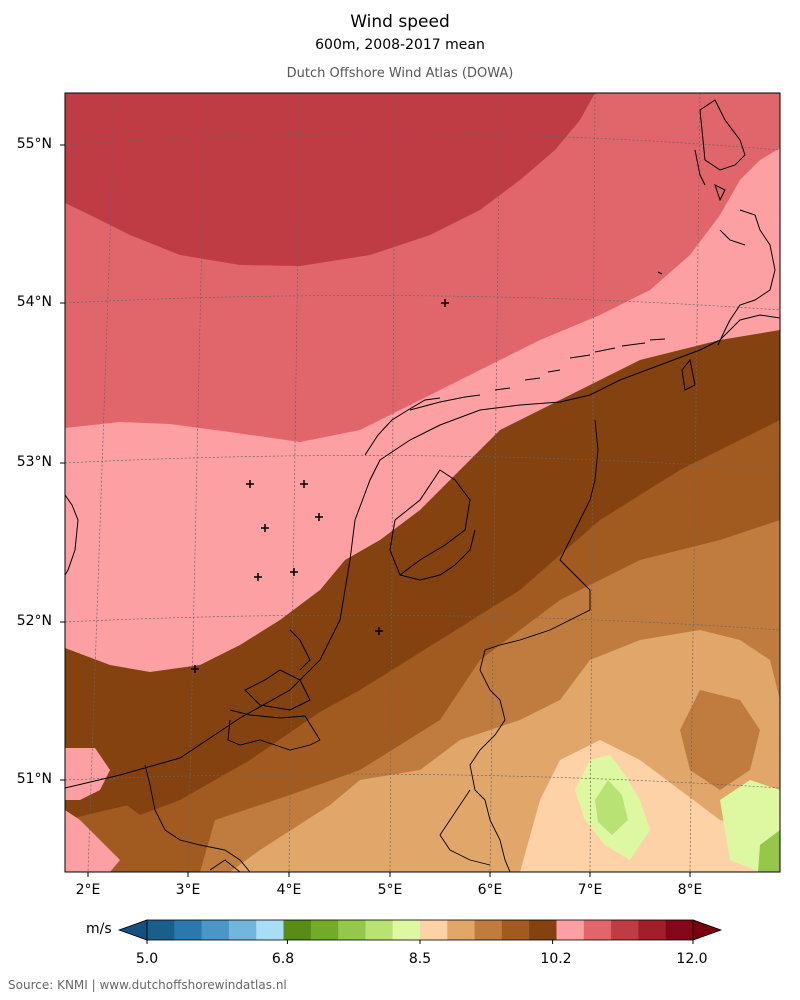 Image resolution: width=800 pixels, height=1000 pixels. What do you see at coordinates (330, 179) in the screenshot?
I see `band-11.5-12` at bounding box center [330, 179].